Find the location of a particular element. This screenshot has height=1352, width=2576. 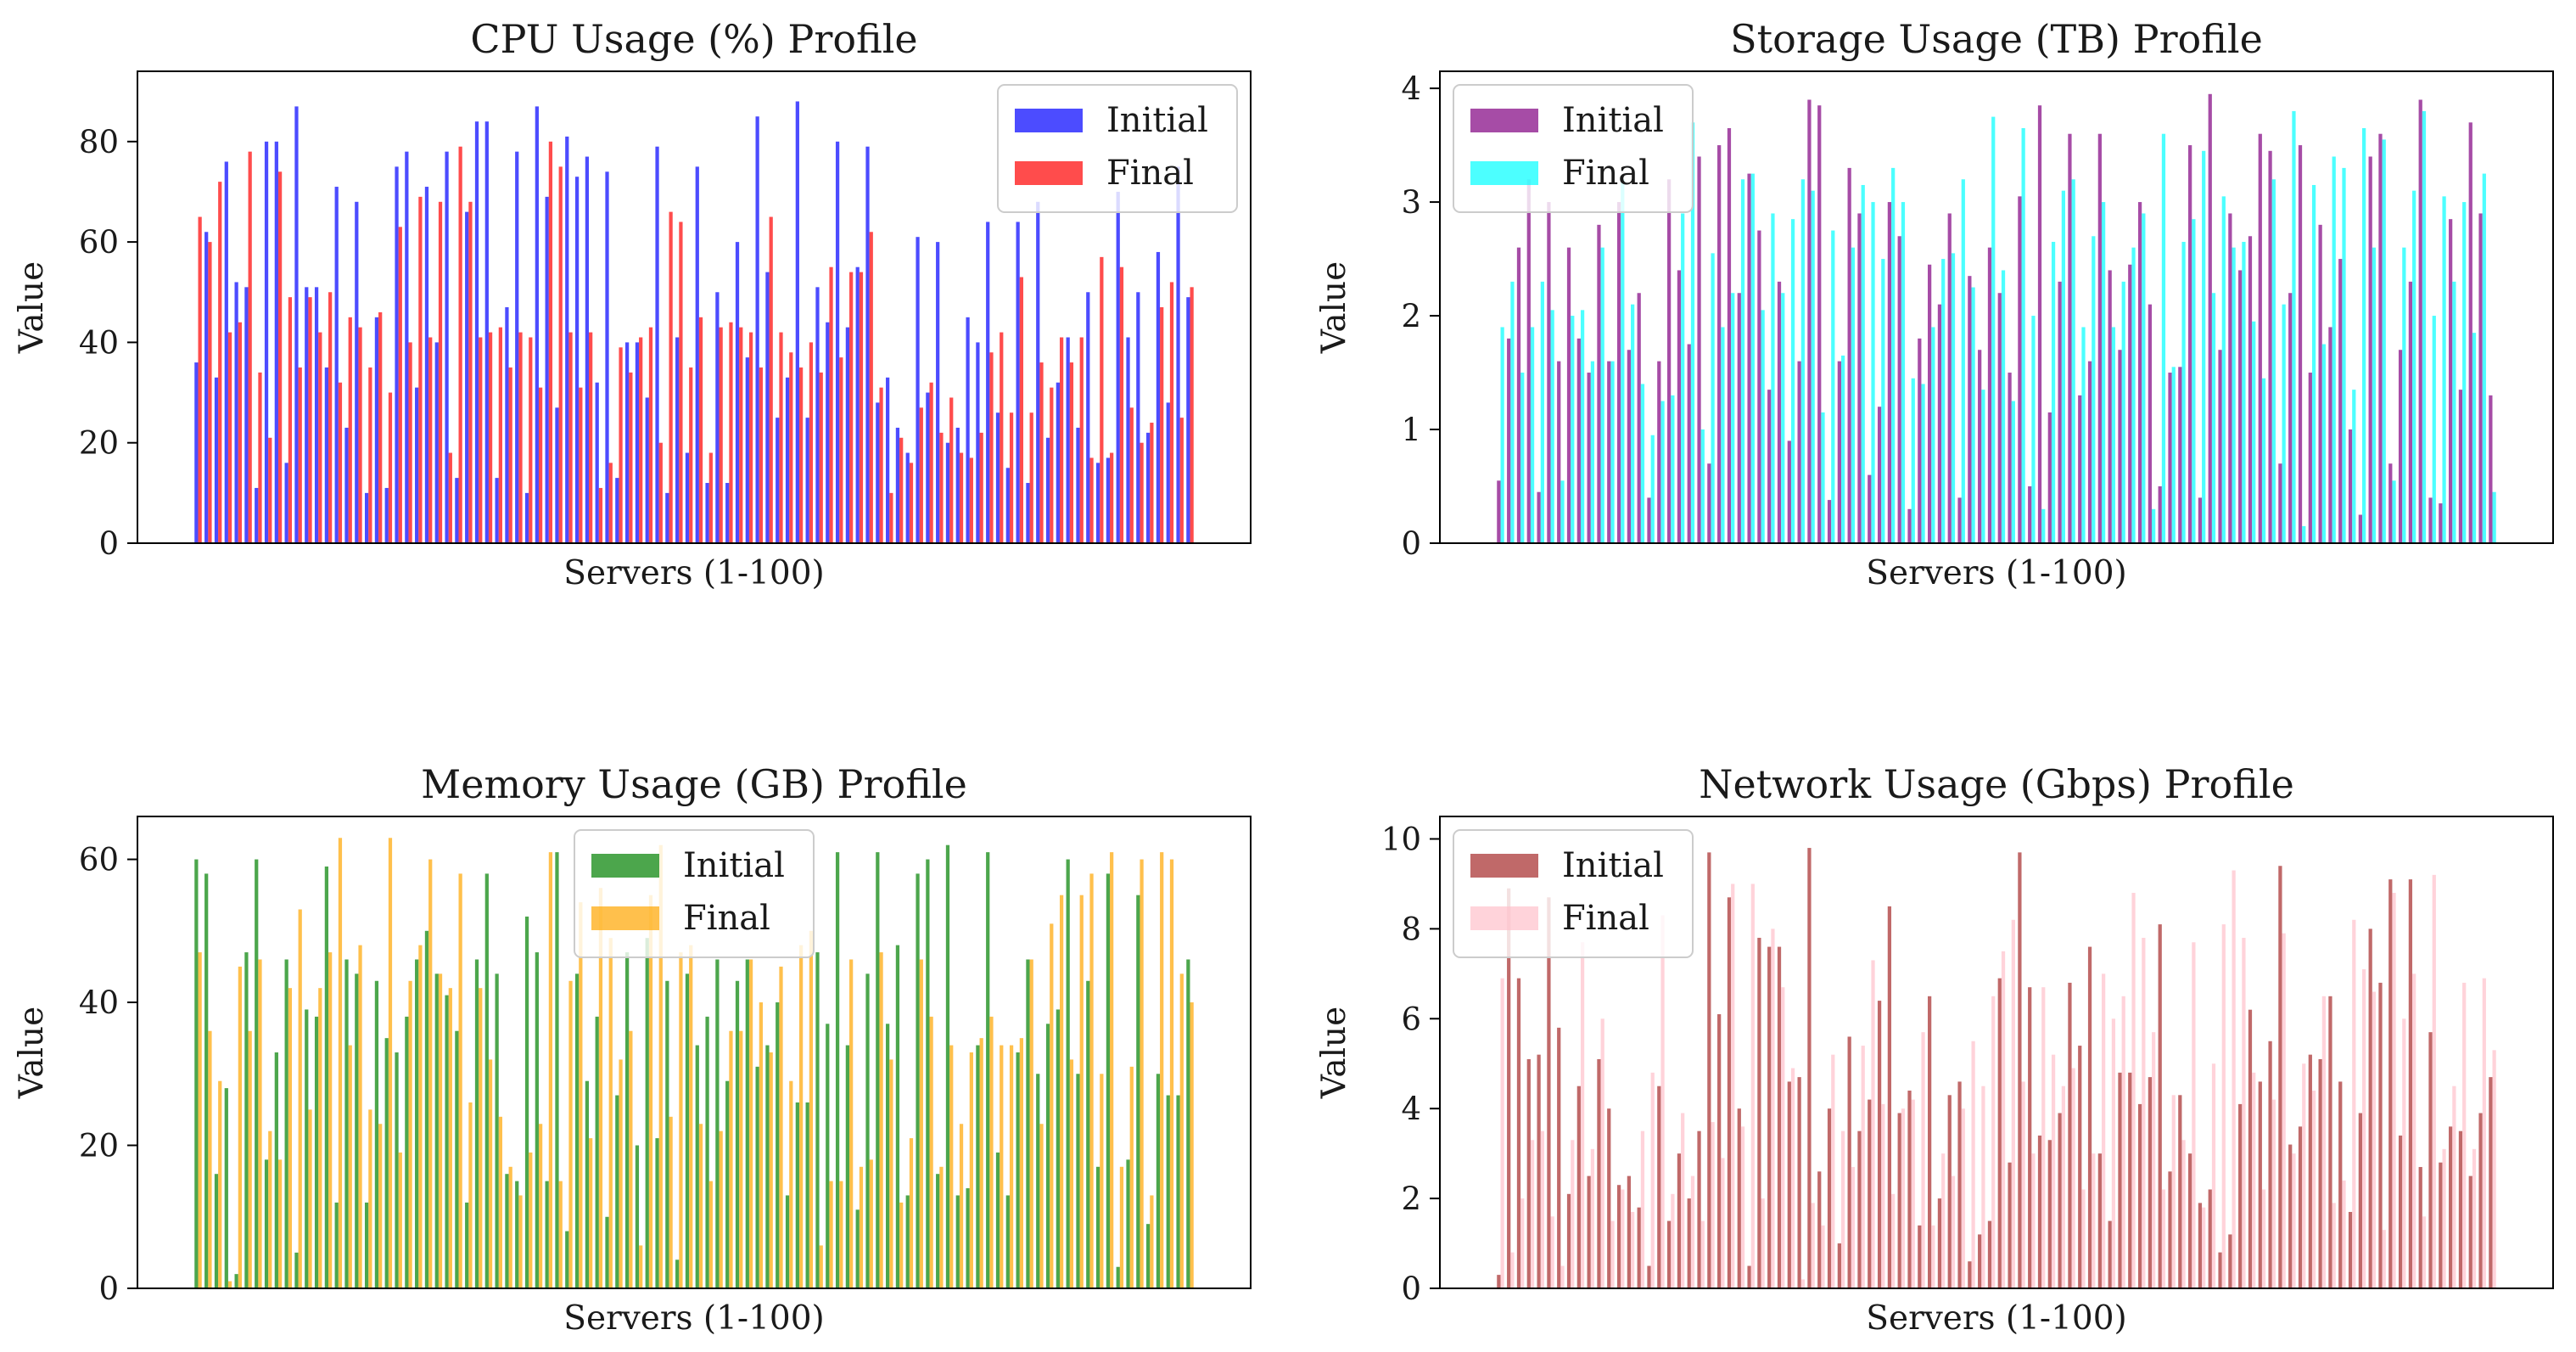

cpu-legend-swatch-initial is located at coordinates (1049, 120).